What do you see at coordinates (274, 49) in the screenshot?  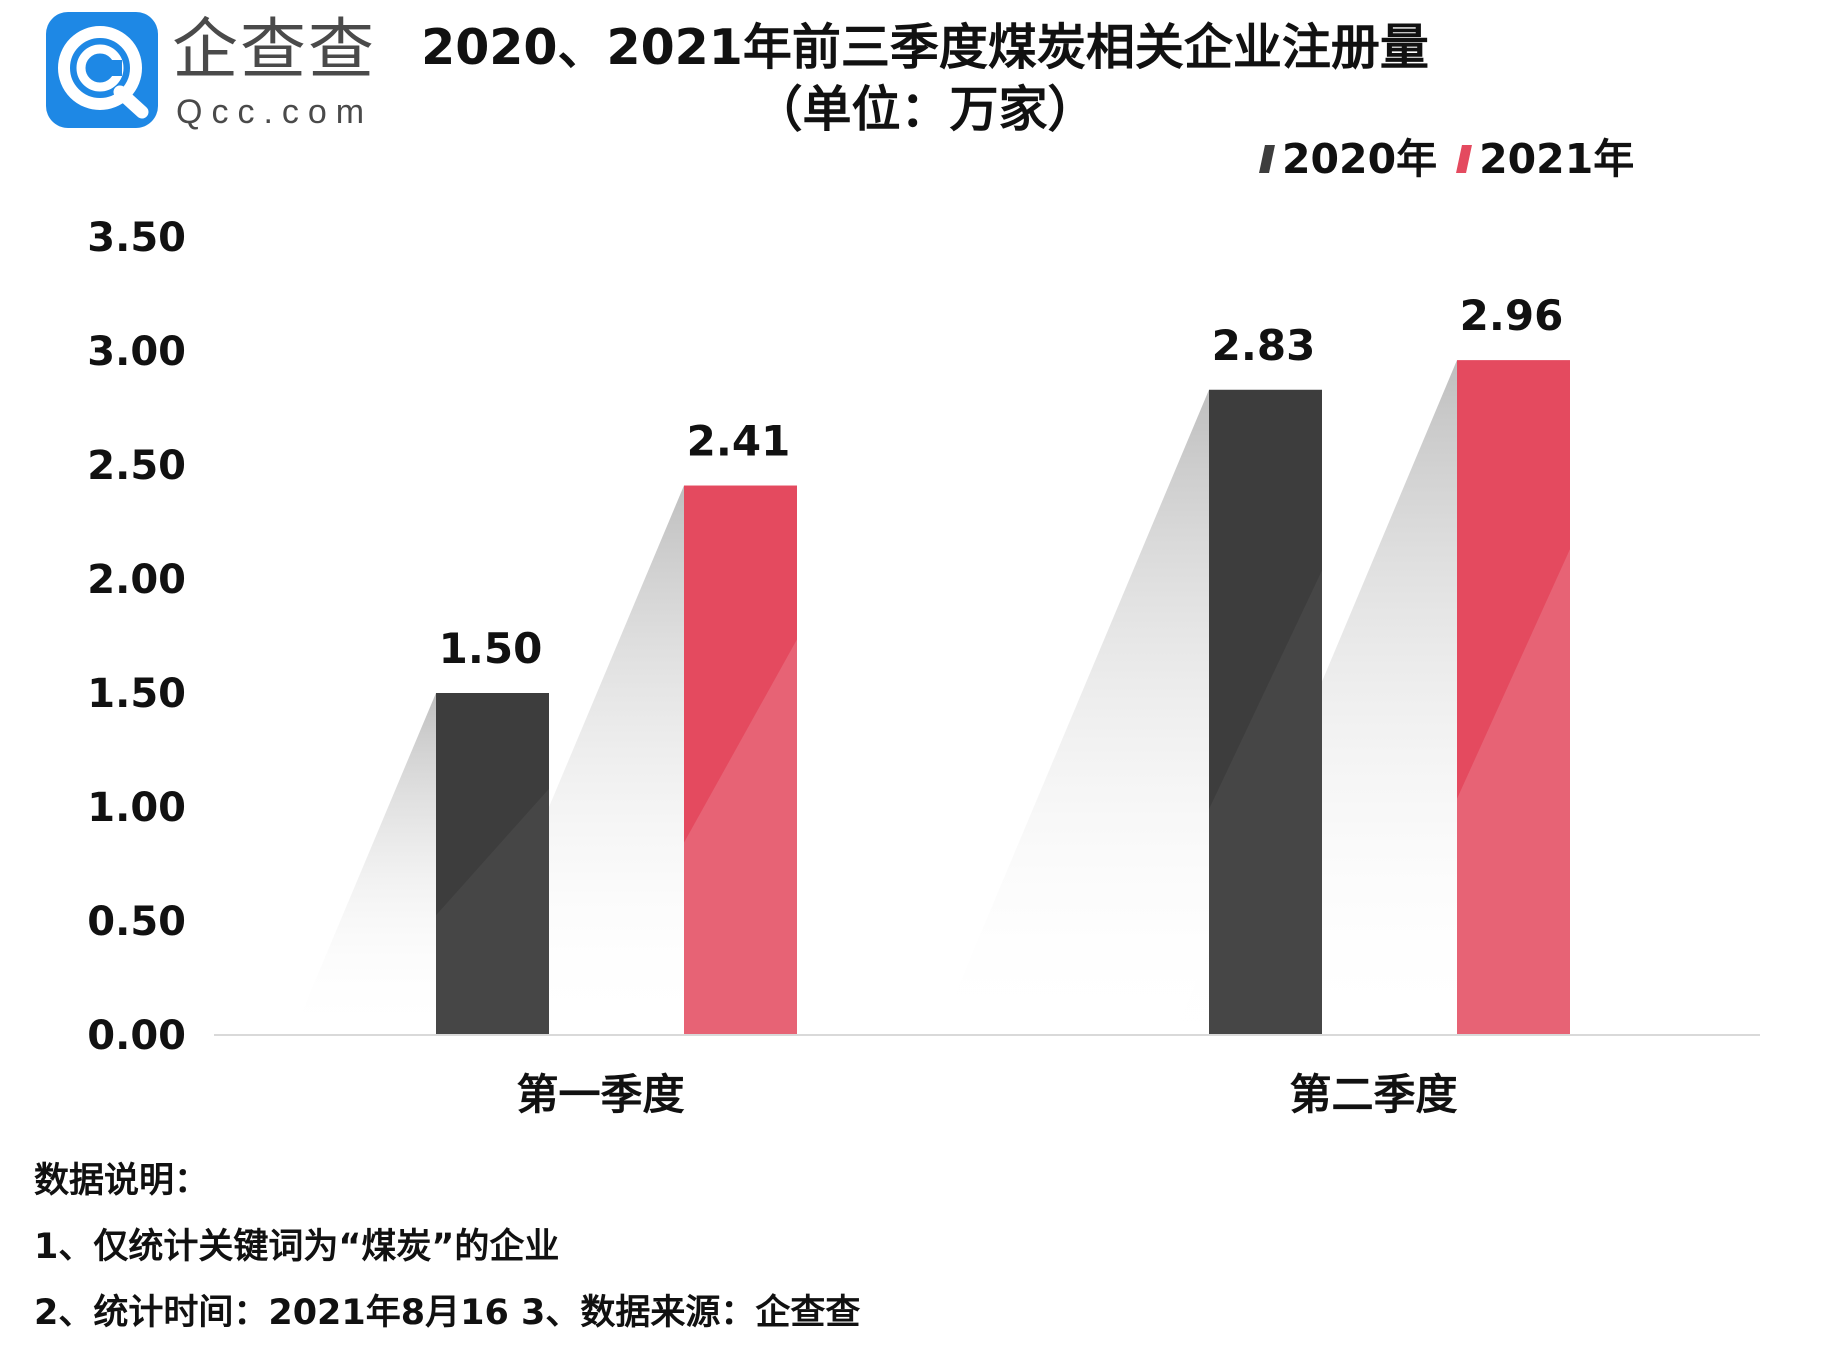 I see `logo-brand-cn: 企查查` at bounding box center [274, 49].